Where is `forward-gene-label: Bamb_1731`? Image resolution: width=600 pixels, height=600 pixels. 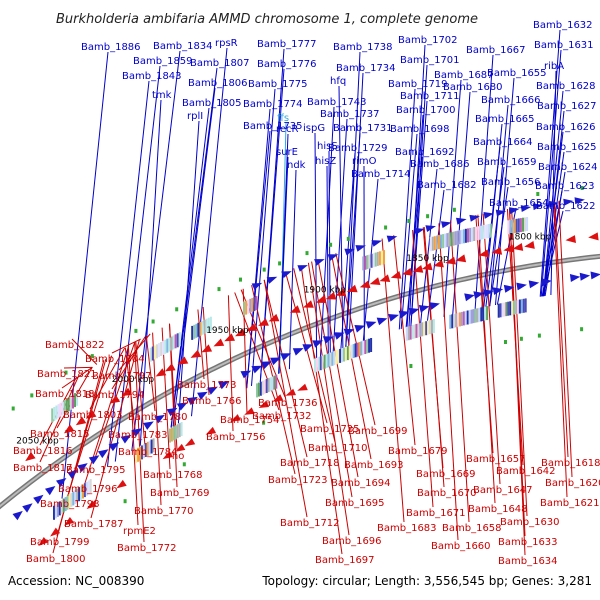 forward-gene-label: Bamb_1731 is located at coordinates (363, 128).